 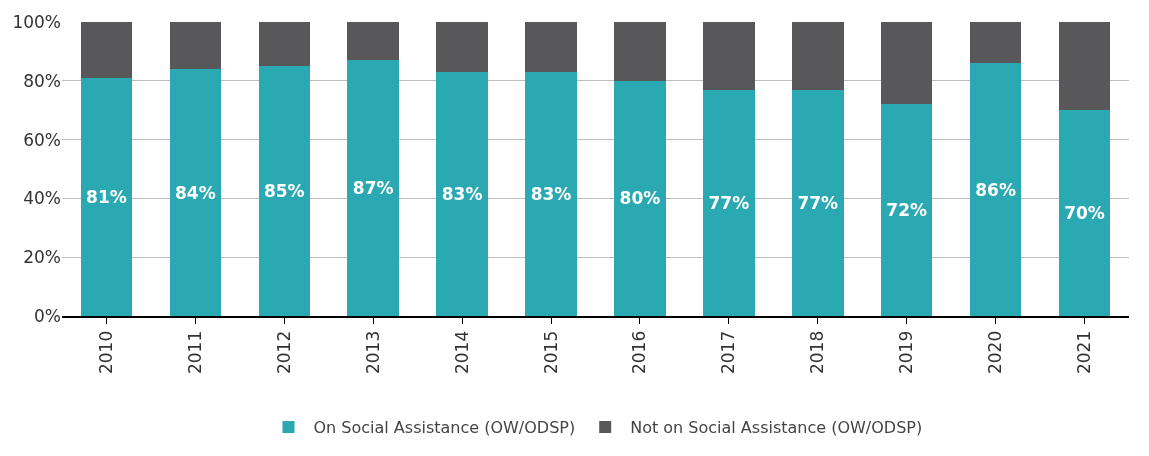 I want to click on x-tick-label: 2019, so click(x=906, y=352).